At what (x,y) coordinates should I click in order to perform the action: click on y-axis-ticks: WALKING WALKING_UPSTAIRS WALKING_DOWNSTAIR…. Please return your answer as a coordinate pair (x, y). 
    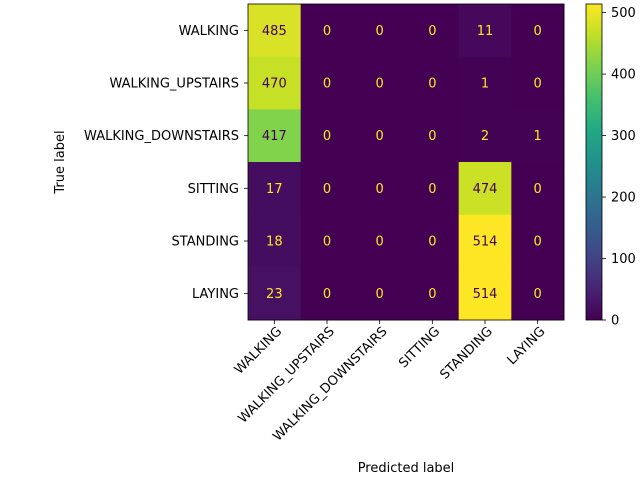
    Looking at the image, I should click on (166, 163).